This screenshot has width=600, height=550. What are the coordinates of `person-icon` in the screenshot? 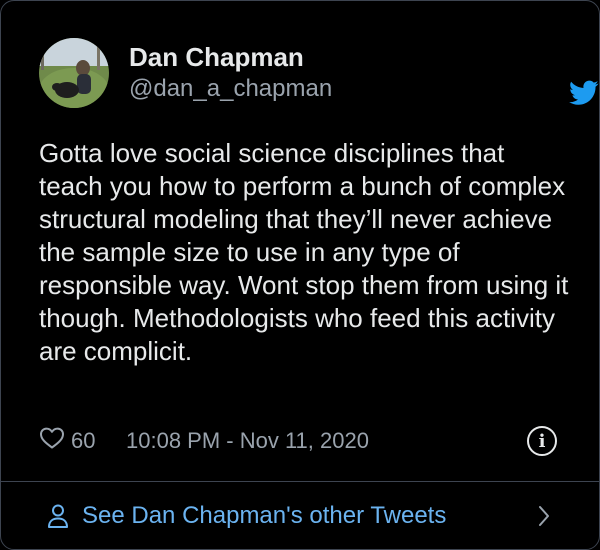 It's located at (58, 518).